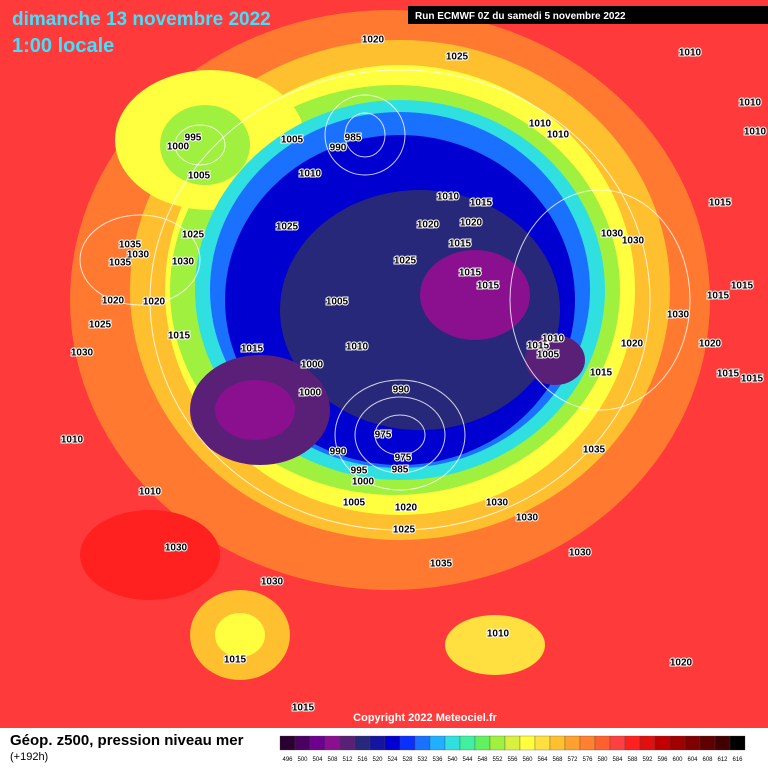 Image resolution: width=768 pixels, height=768 pixels. Describe the element at coordinates (63, 46) in the screenshot. I see `time-text: 1:00 locale` at that location.